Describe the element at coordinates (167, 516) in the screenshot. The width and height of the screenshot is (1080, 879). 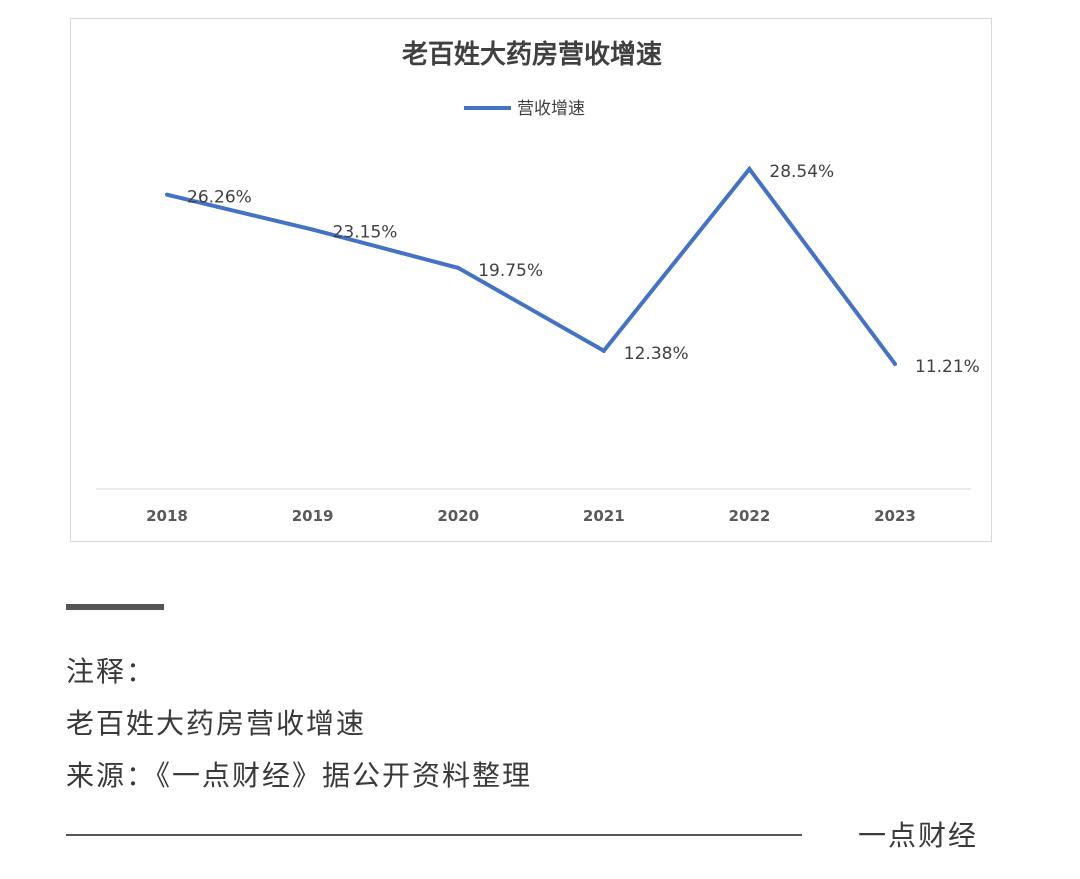
I see `x-tick-label: 2018` at that location.